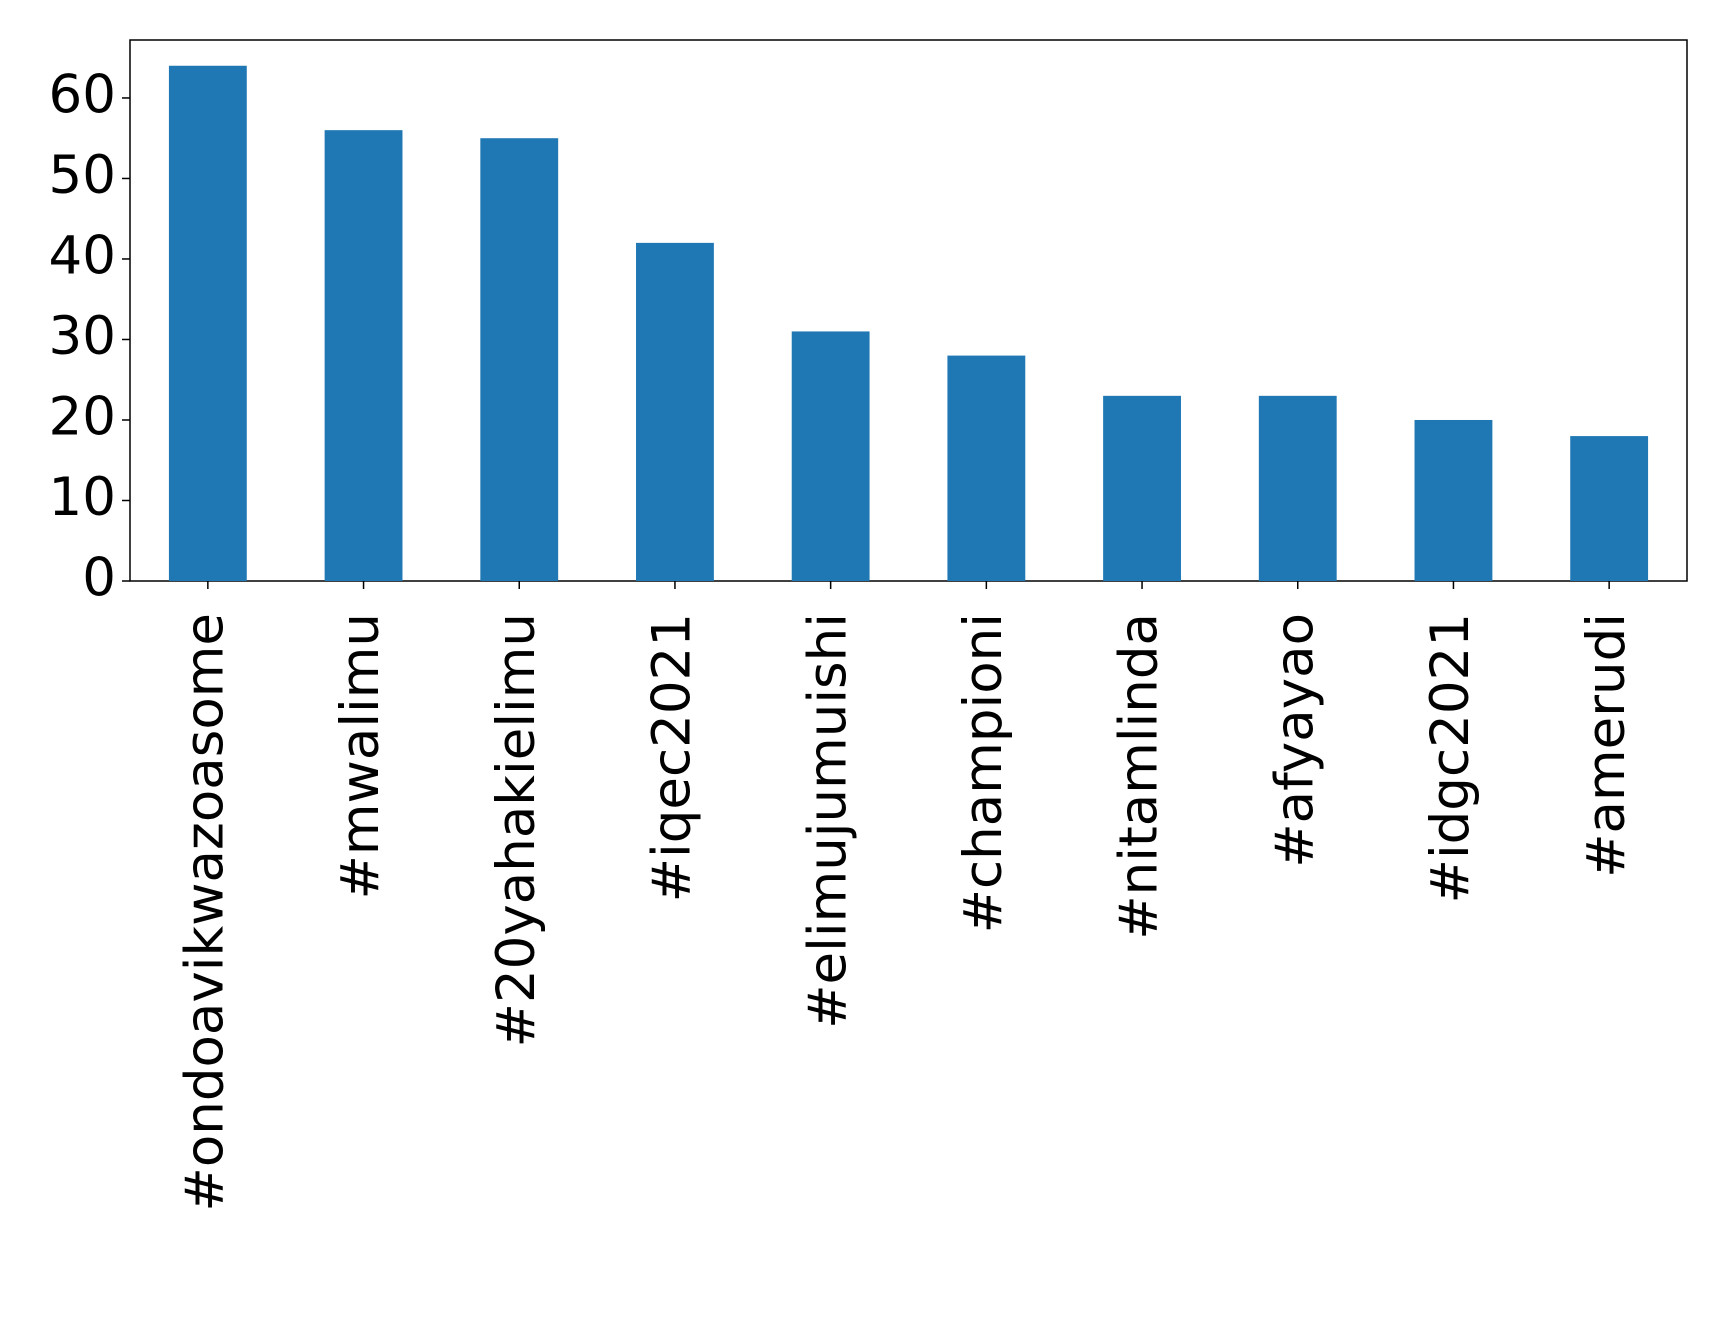 This screenshot has height=1333, width=1719. I want to click on y-tick-label: 50, so click(82, 175).